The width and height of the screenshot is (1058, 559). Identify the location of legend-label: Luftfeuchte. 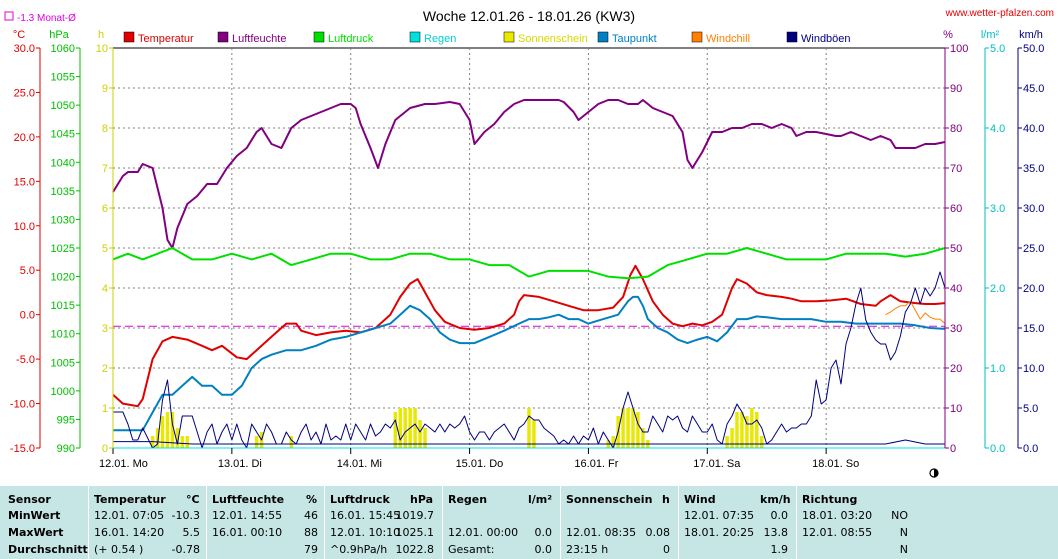
(259, 39).